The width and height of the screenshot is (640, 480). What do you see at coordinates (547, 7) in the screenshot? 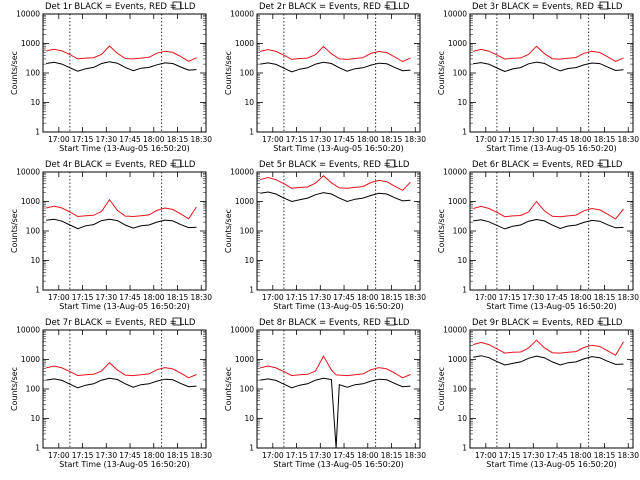
I see `panel-title: Det 3r BLACK = Events, RED = LLD` at bounding box center [547, 7].